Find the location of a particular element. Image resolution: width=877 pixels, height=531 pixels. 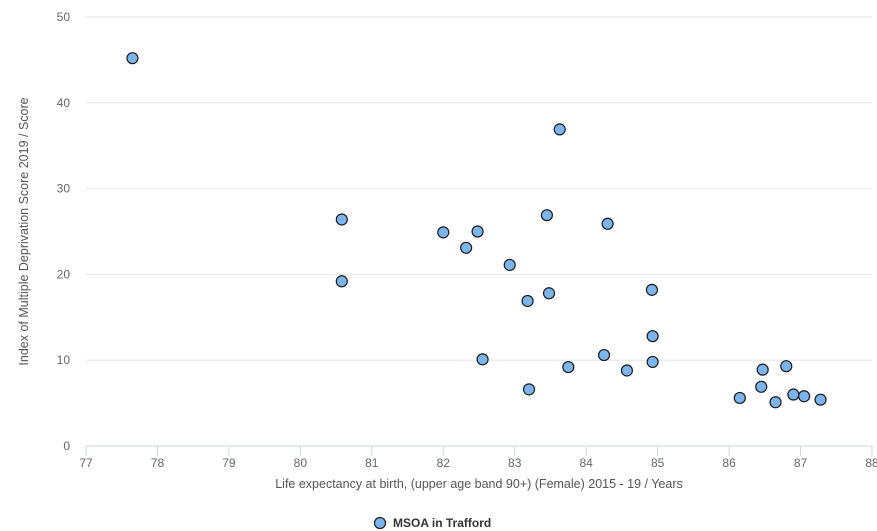

x-tick-label: 82 is located at coordinates (444, 463).